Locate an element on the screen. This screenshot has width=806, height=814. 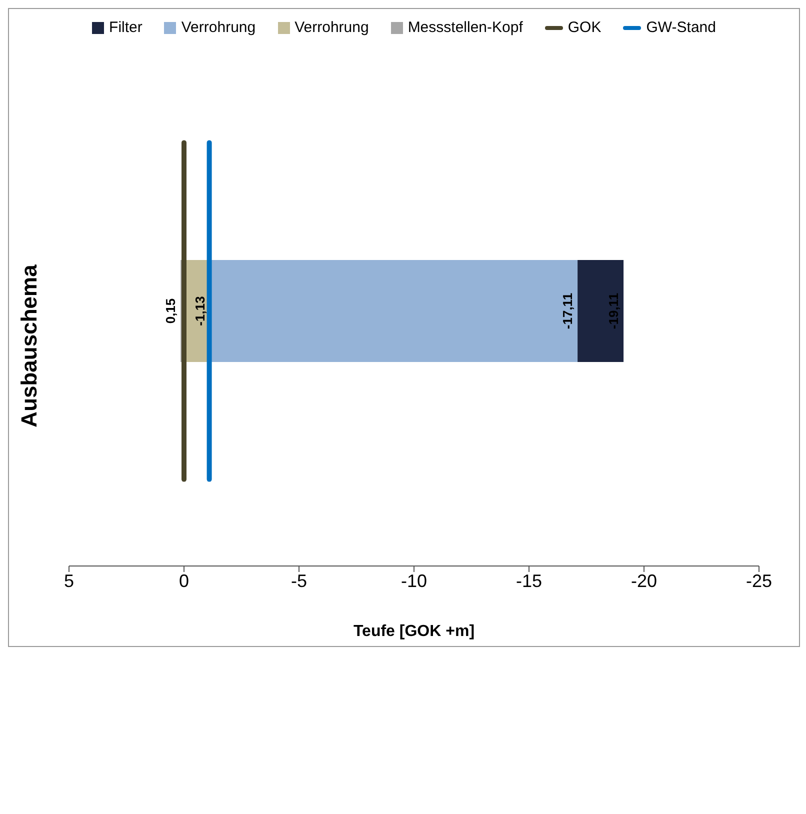
data-label: -19,11 is located at coordinates (614, 311).